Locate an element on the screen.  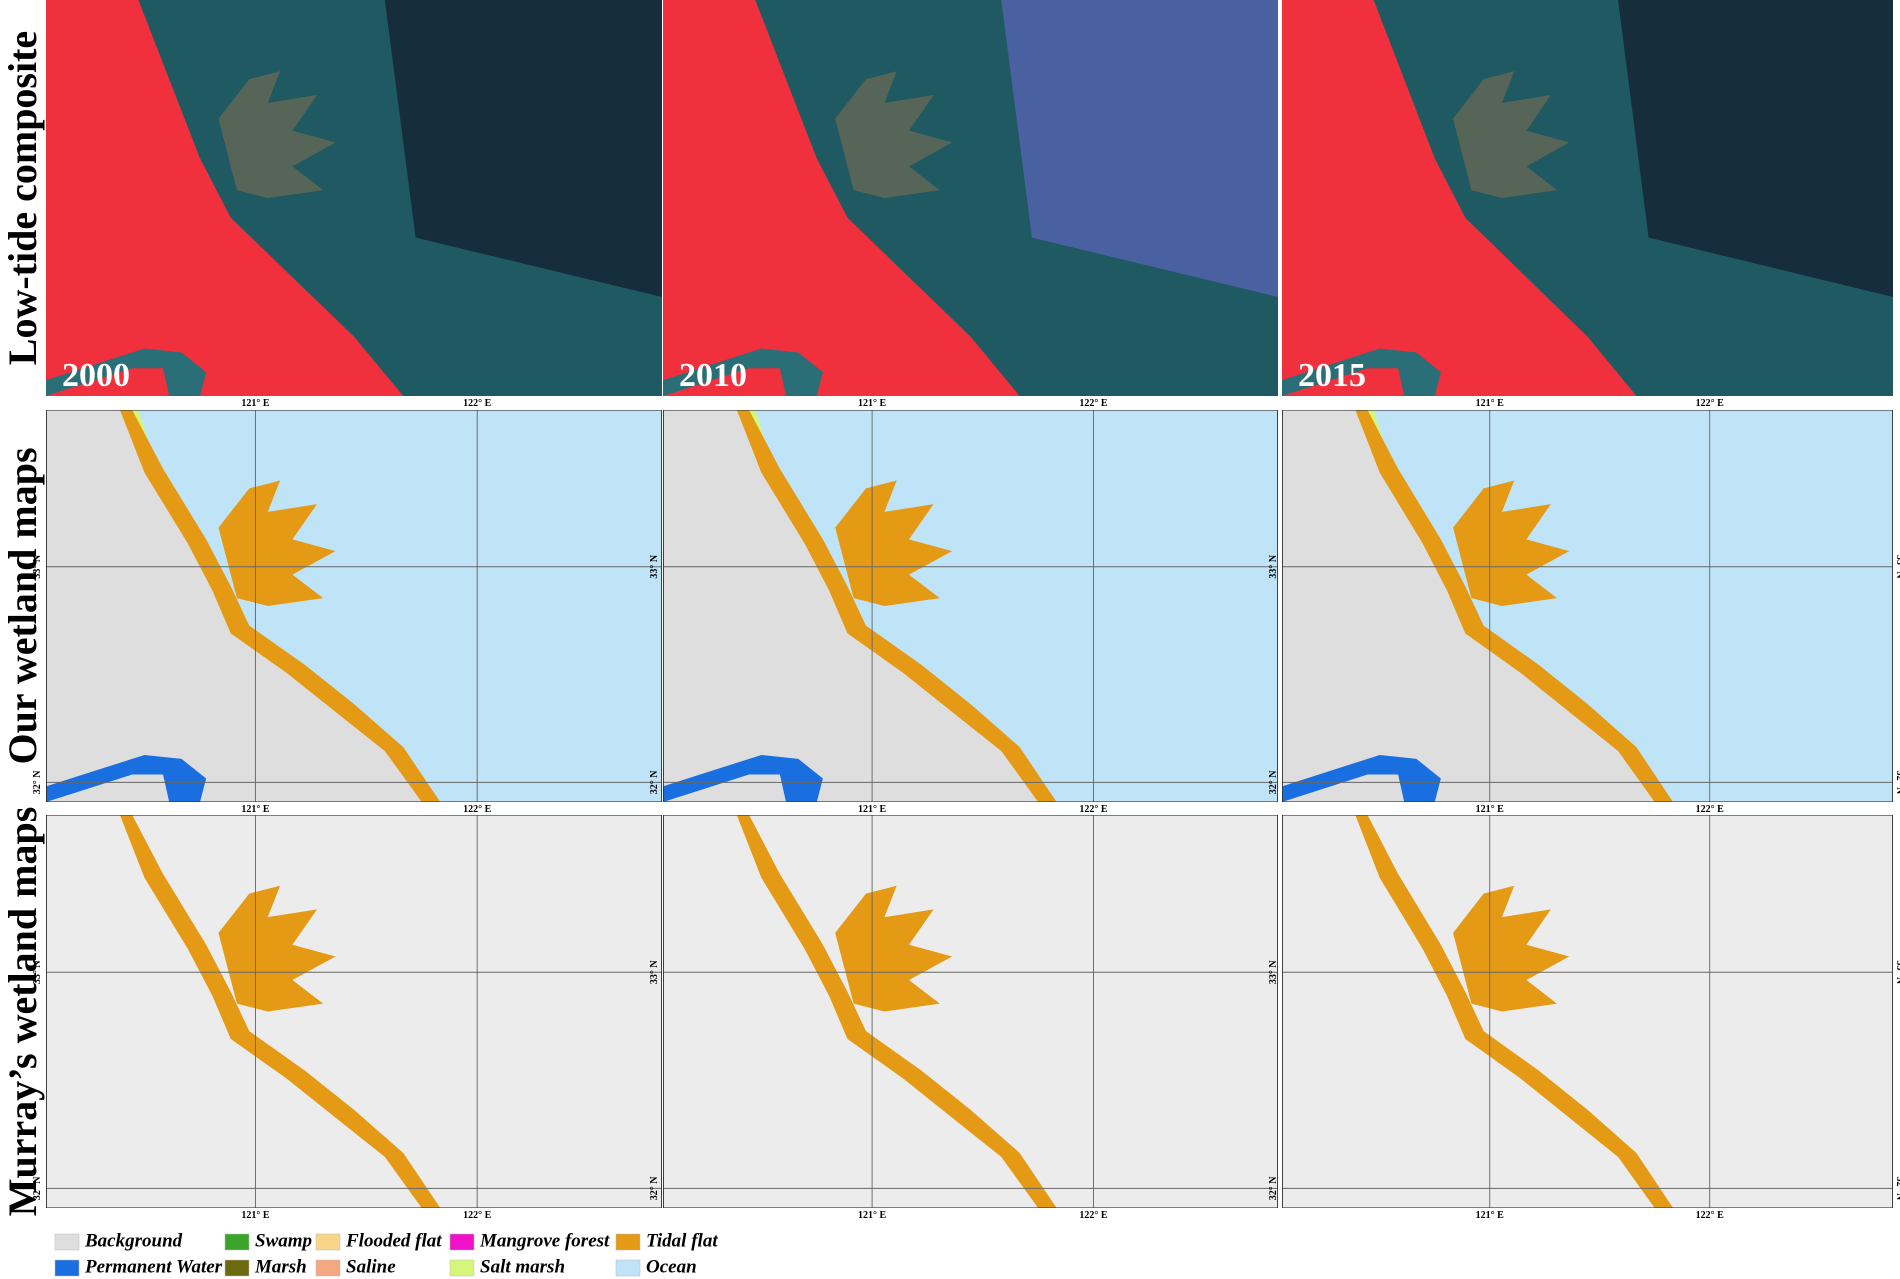
legend-label: Mangrove forest is located at coordinates (544, 1240).